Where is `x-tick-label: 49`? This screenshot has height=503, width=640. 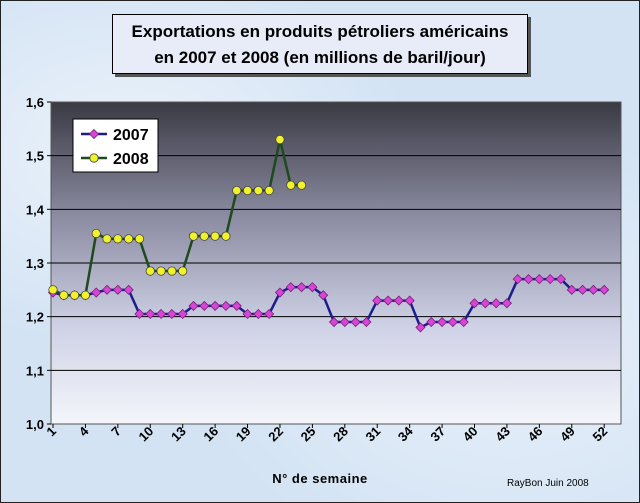
x-tick-label: 49 is located at coordinates (567, 434).